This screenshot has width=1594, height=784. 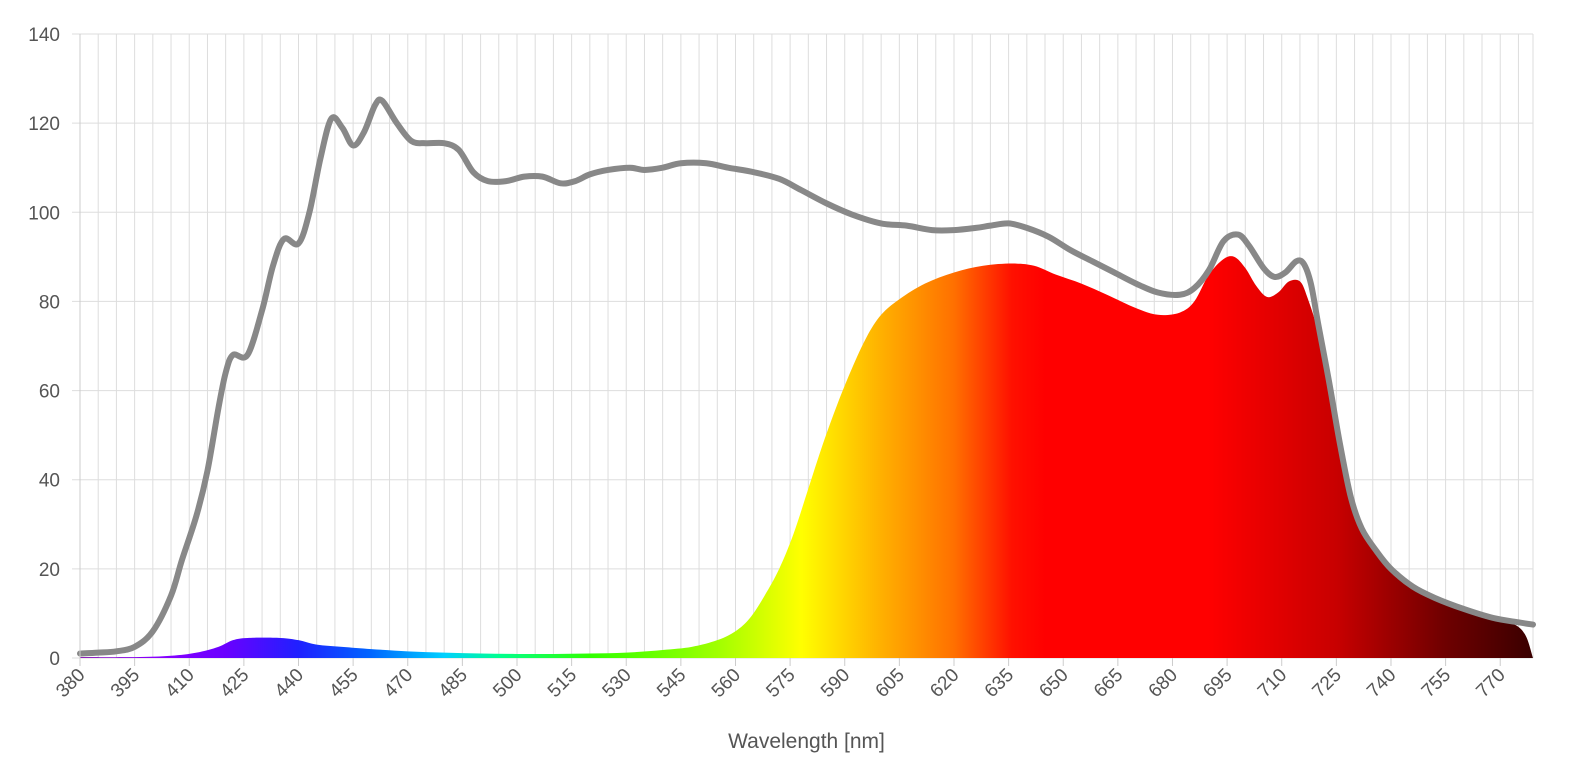 What do you see at coordinates (398, 683) in the screenshot?
I see `x-tick-label: 470` at bounding box center [398, 683].